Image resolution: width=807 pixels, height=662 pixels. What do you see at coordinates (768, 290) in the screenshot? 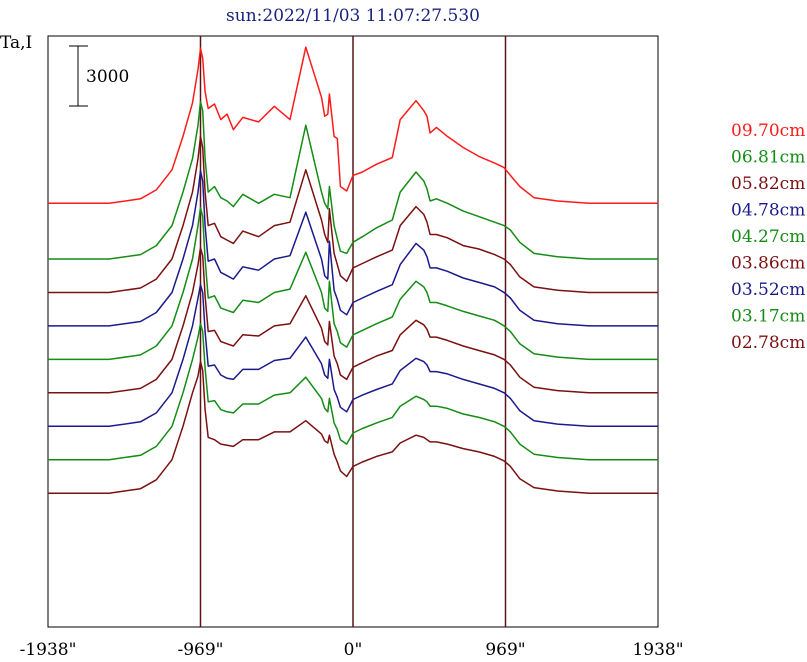
I see `legend-item-03.52cm: 03.52cm` at bounding box center [768, 290].